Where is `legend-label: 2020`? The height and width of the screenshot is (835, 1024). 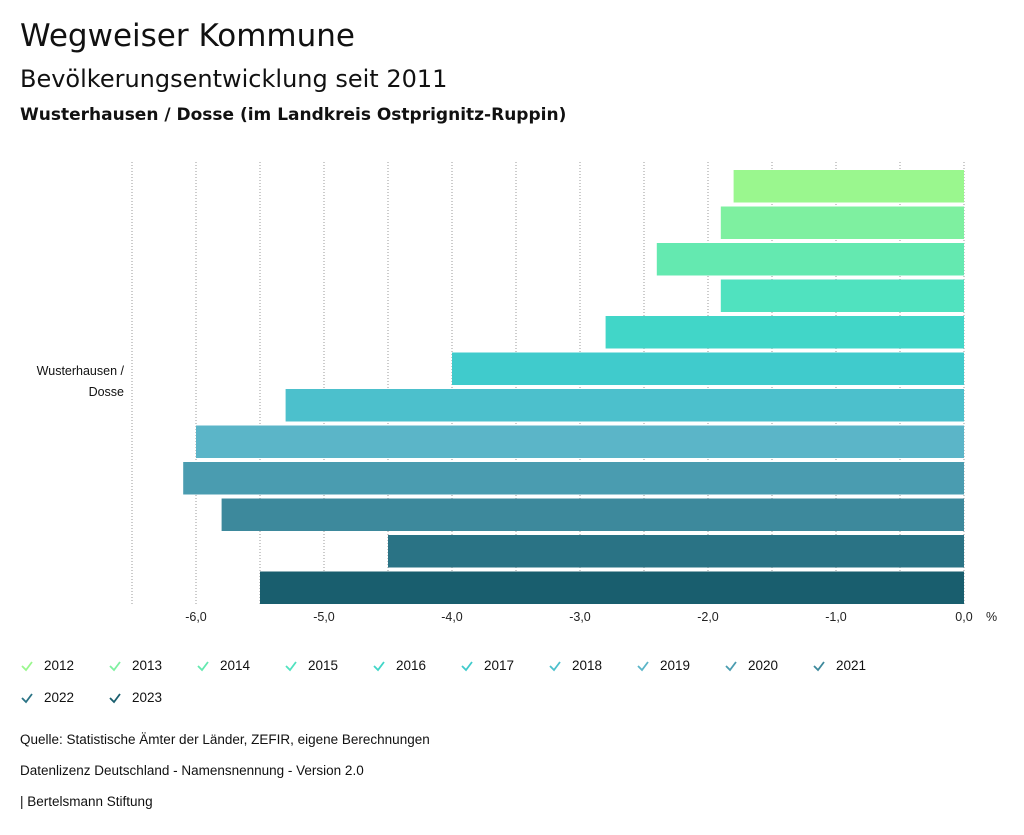
legend-label: 2020 is located at coordinates (763, 665).